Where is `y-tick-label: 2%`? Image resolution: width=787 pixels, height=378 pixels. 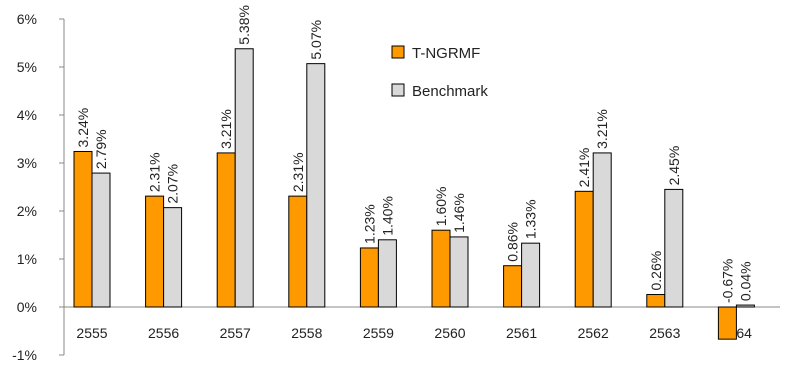 y-tick-label: 2% is located at coordinates (27, 211).